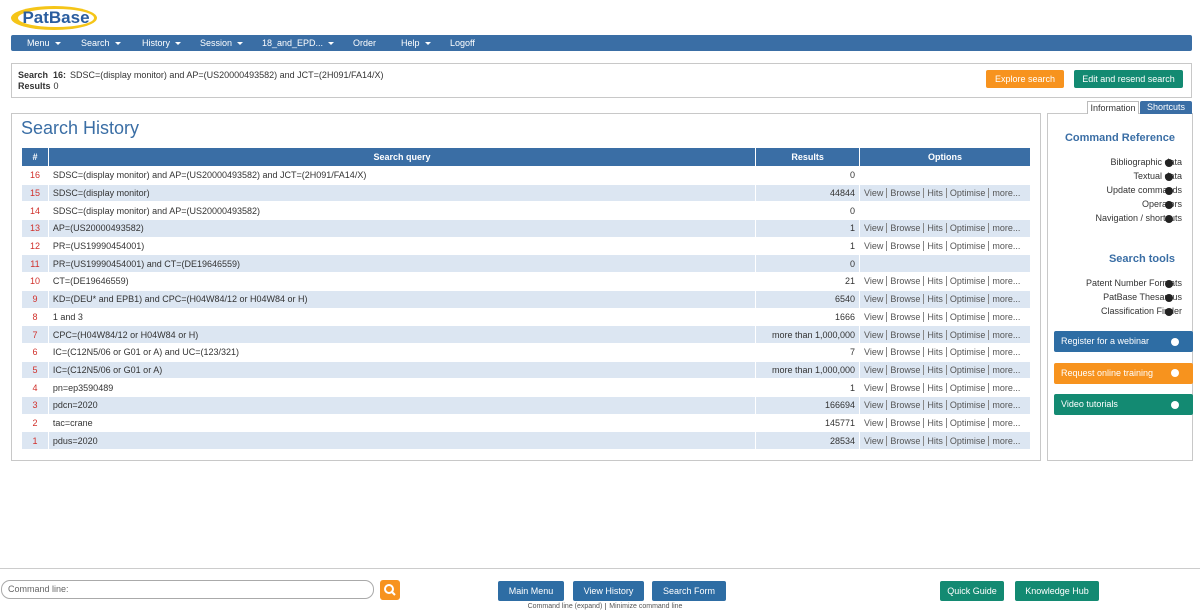  I want to click on nav-item: Menu, so click(44, 43).